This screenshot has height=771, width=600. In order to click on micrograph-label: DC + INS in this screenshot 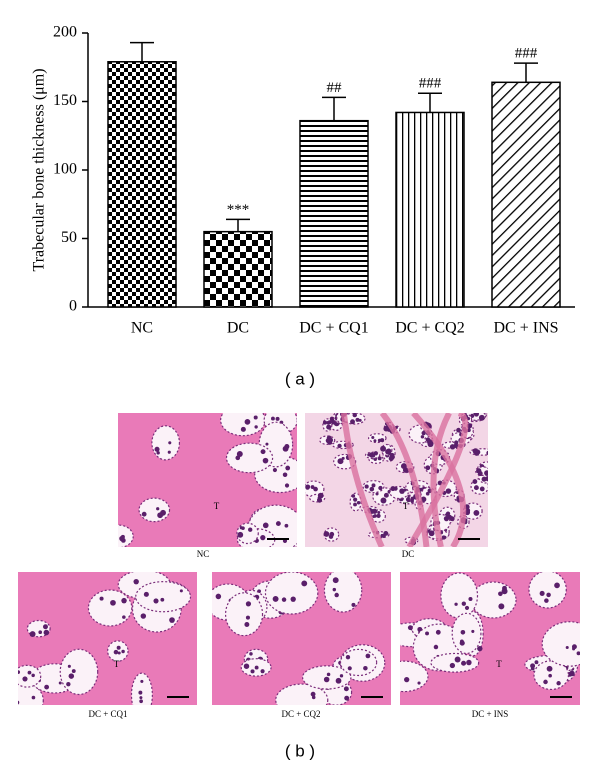, I will do `click(490, 714)`.